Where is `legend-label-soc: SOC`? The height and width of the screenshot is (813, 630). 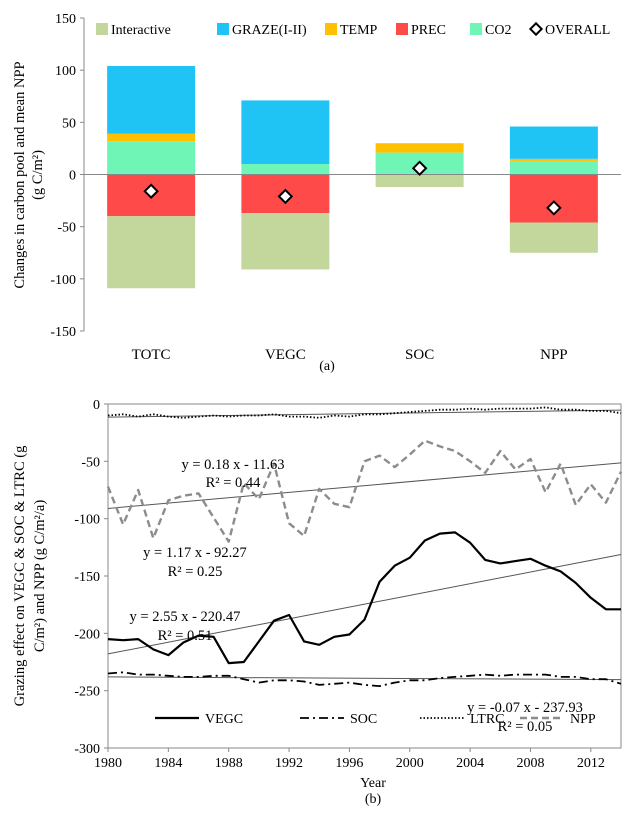 legend-label-soc: SOC is located at coordinates (363, 719).